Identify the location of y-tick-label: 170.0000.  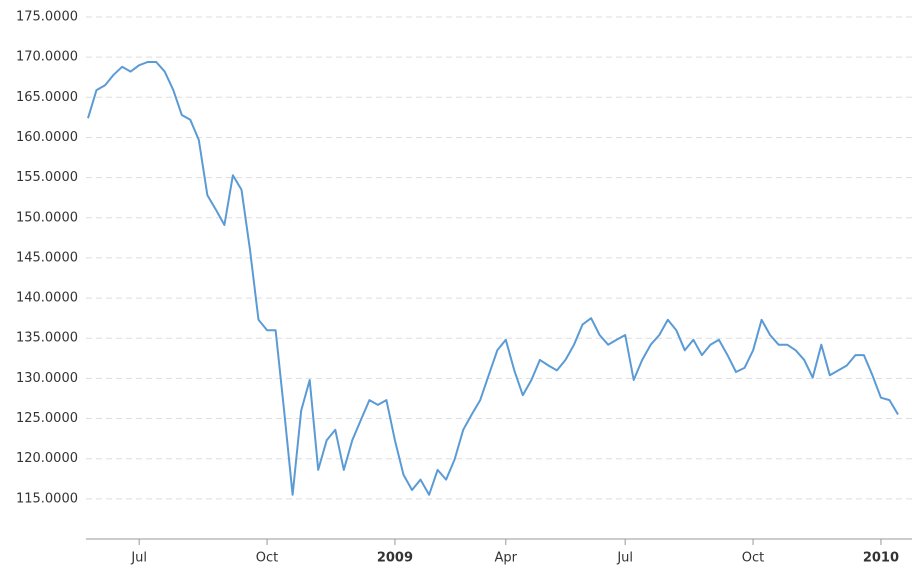
(47, 57).